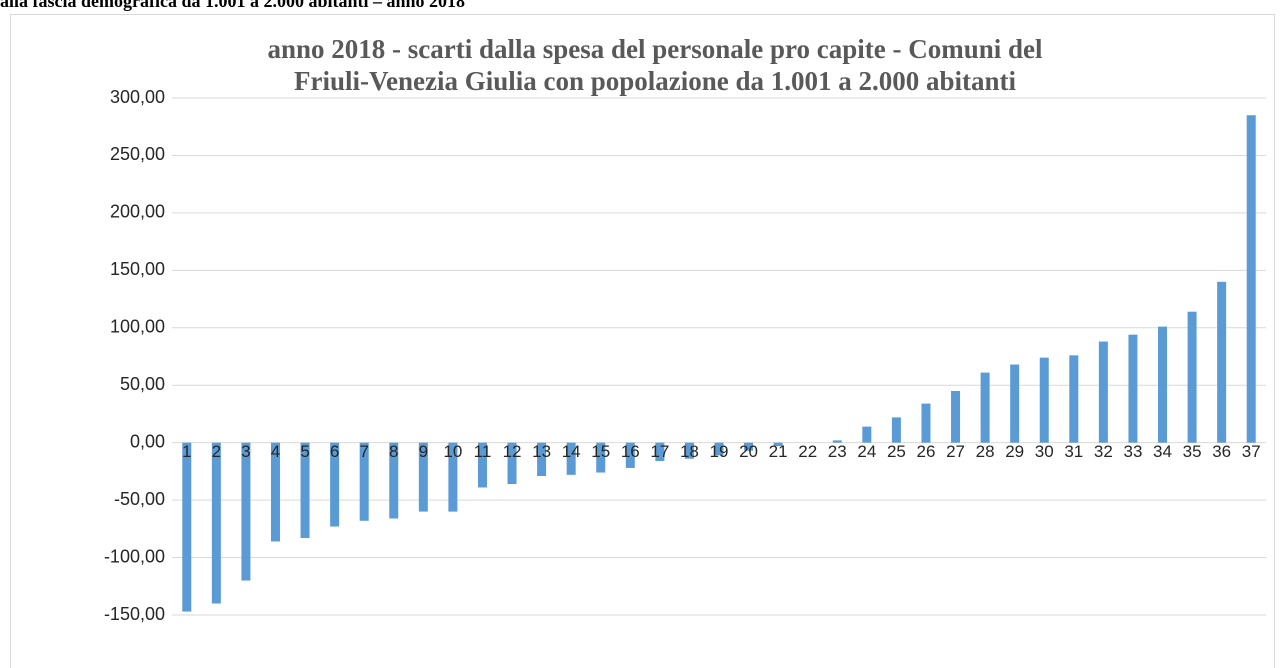 This screenshot has width=1285, height=668. Describe the element at coordinates (139, 499) in the screenshot. I see `y-tick-label: -50,00` at that location.